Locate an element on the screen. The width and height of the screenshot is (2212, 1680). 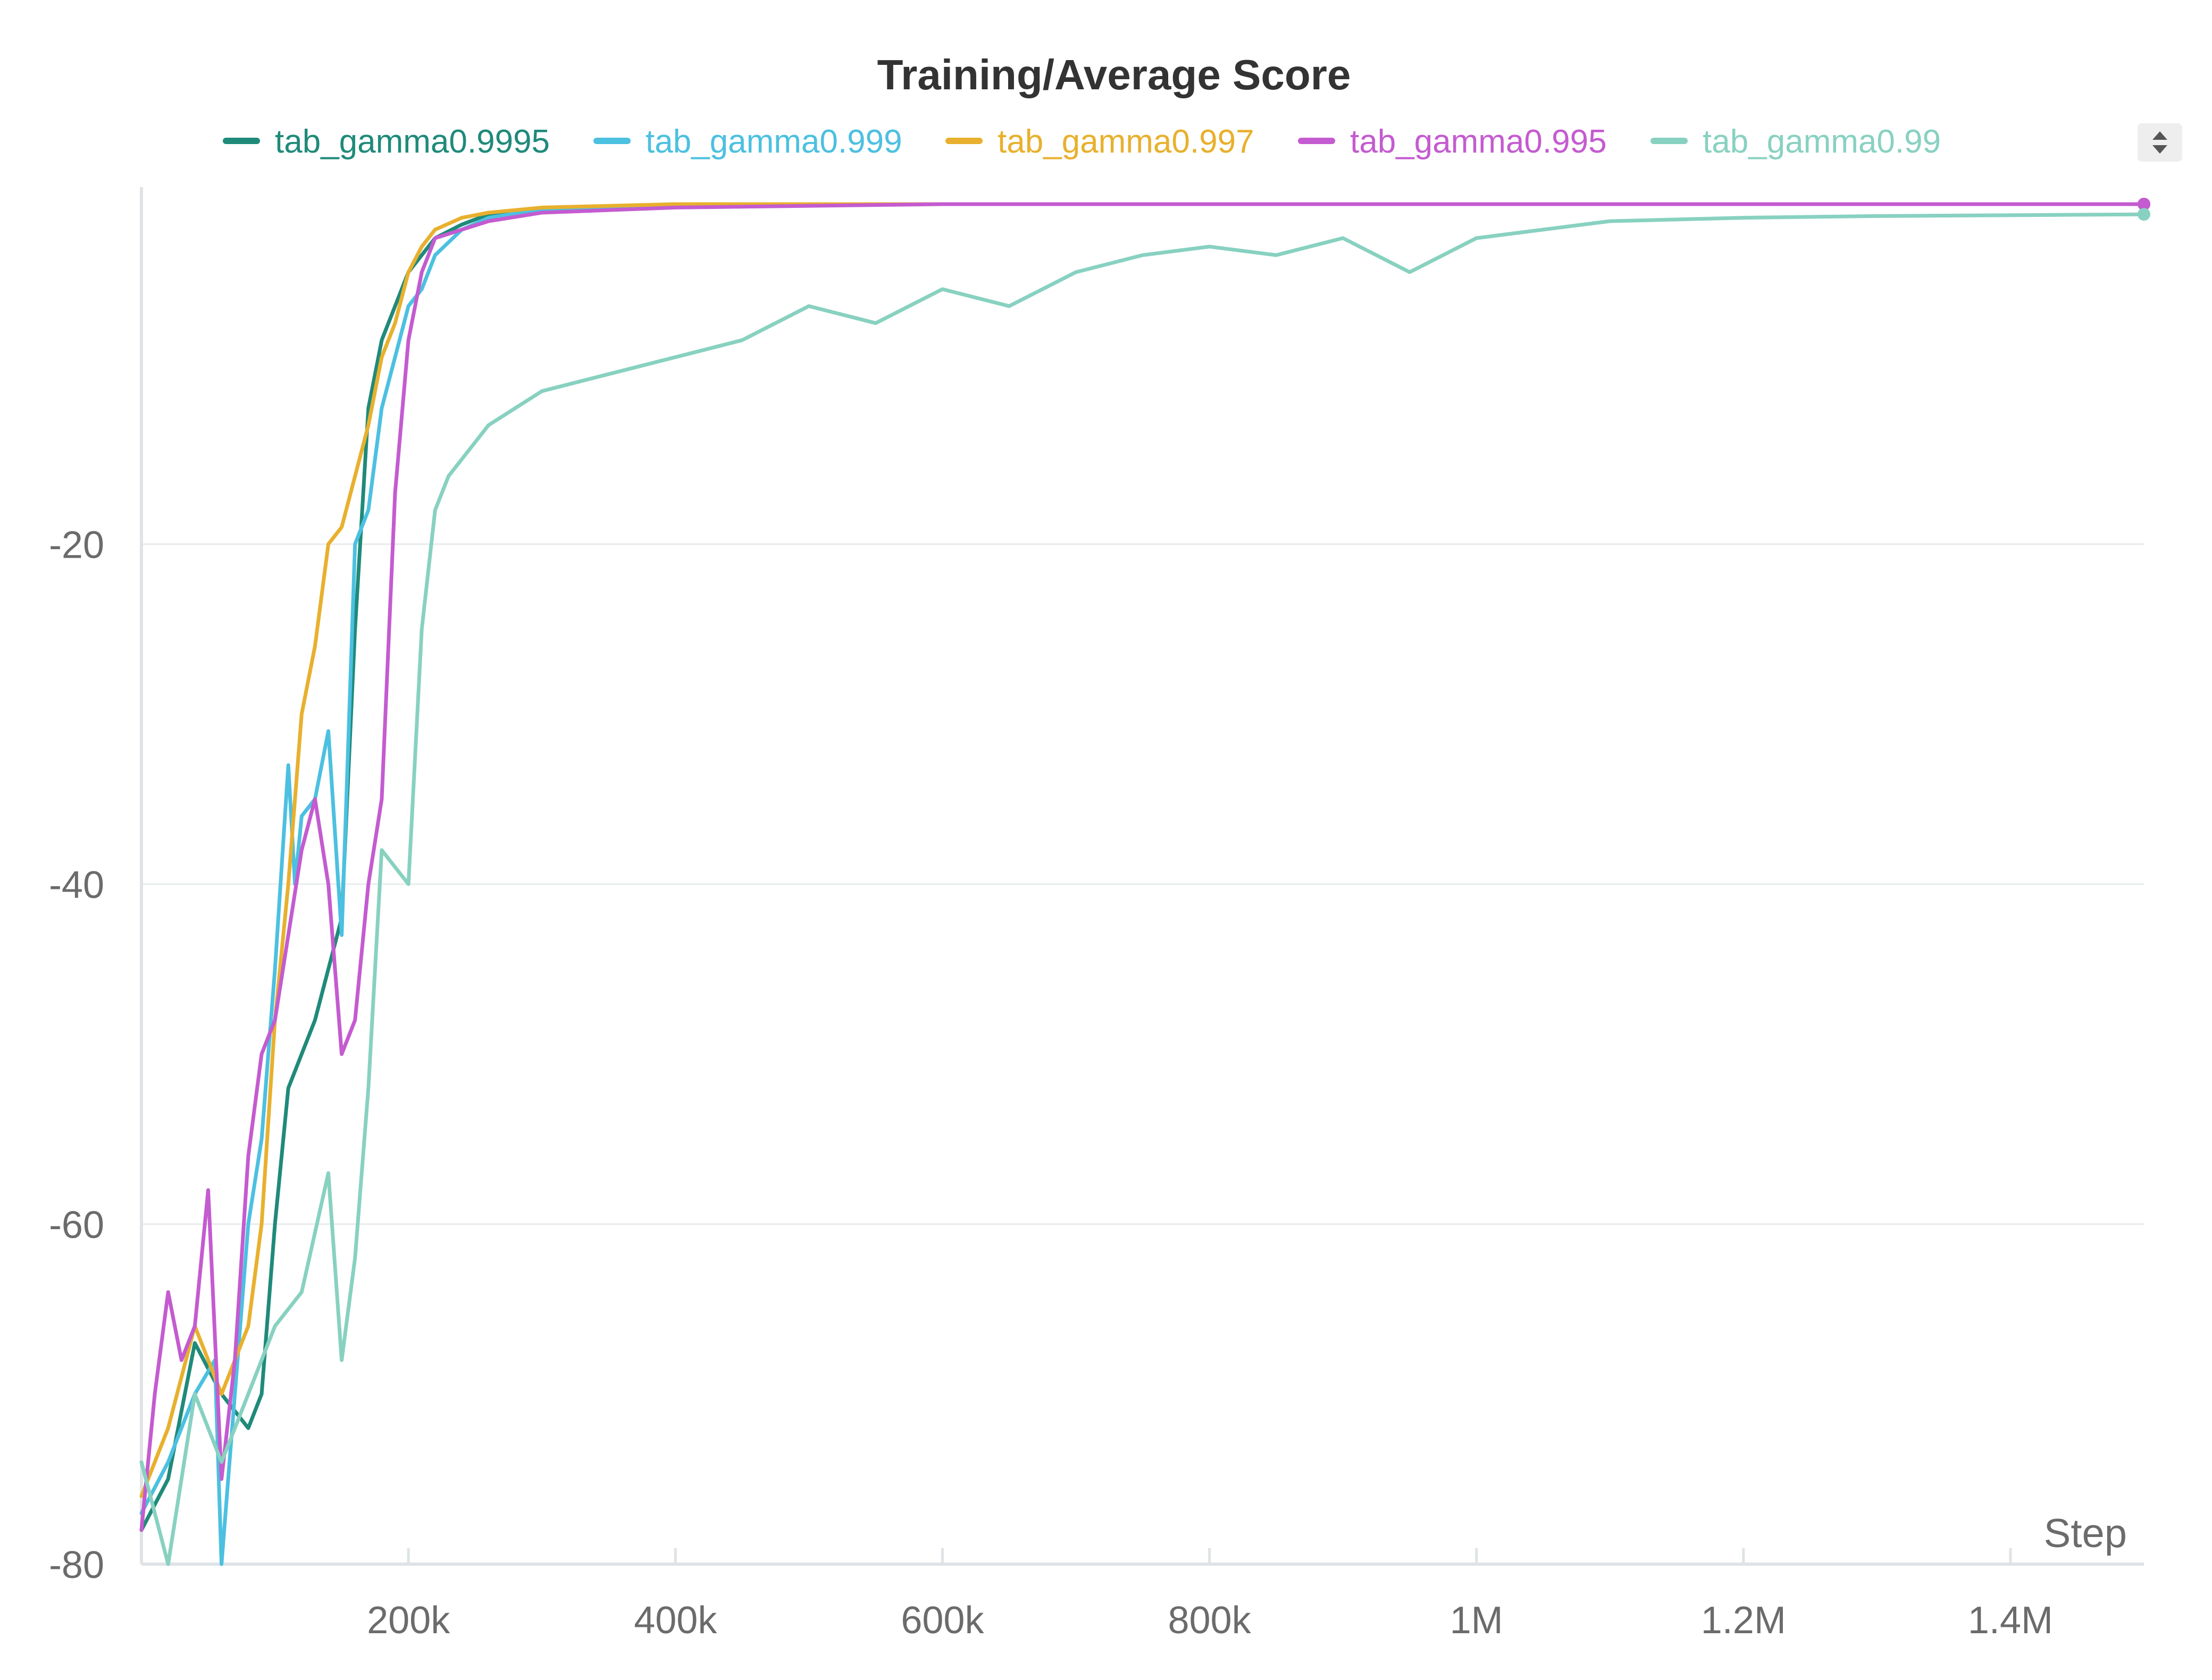
legend-label: tab_gamma0.999 is located at coordinates (774, 141).